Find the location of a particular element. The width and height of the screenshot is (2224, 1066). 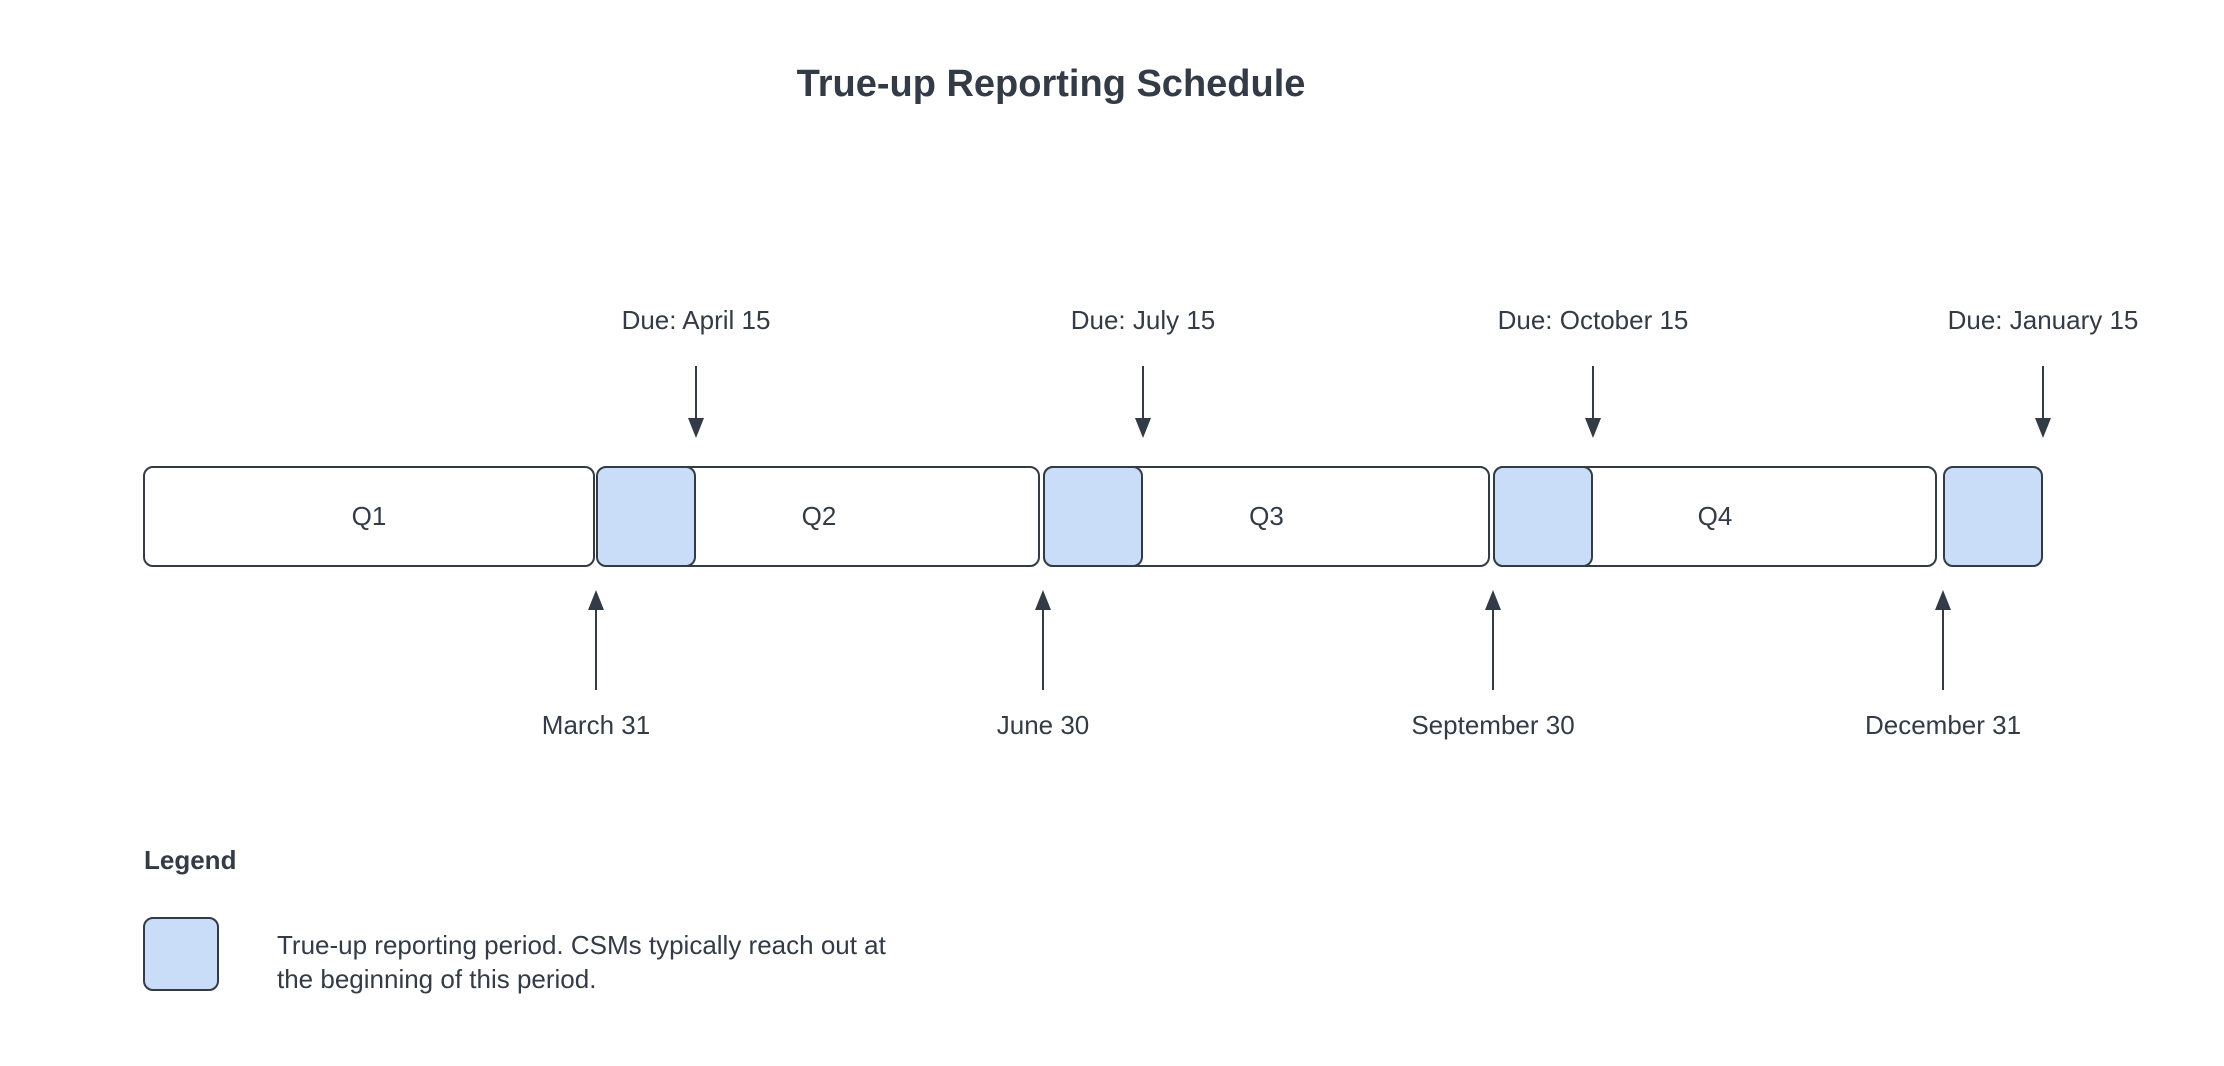

period-end-label-q2: June 30 is located at coordinates (1043, 725).